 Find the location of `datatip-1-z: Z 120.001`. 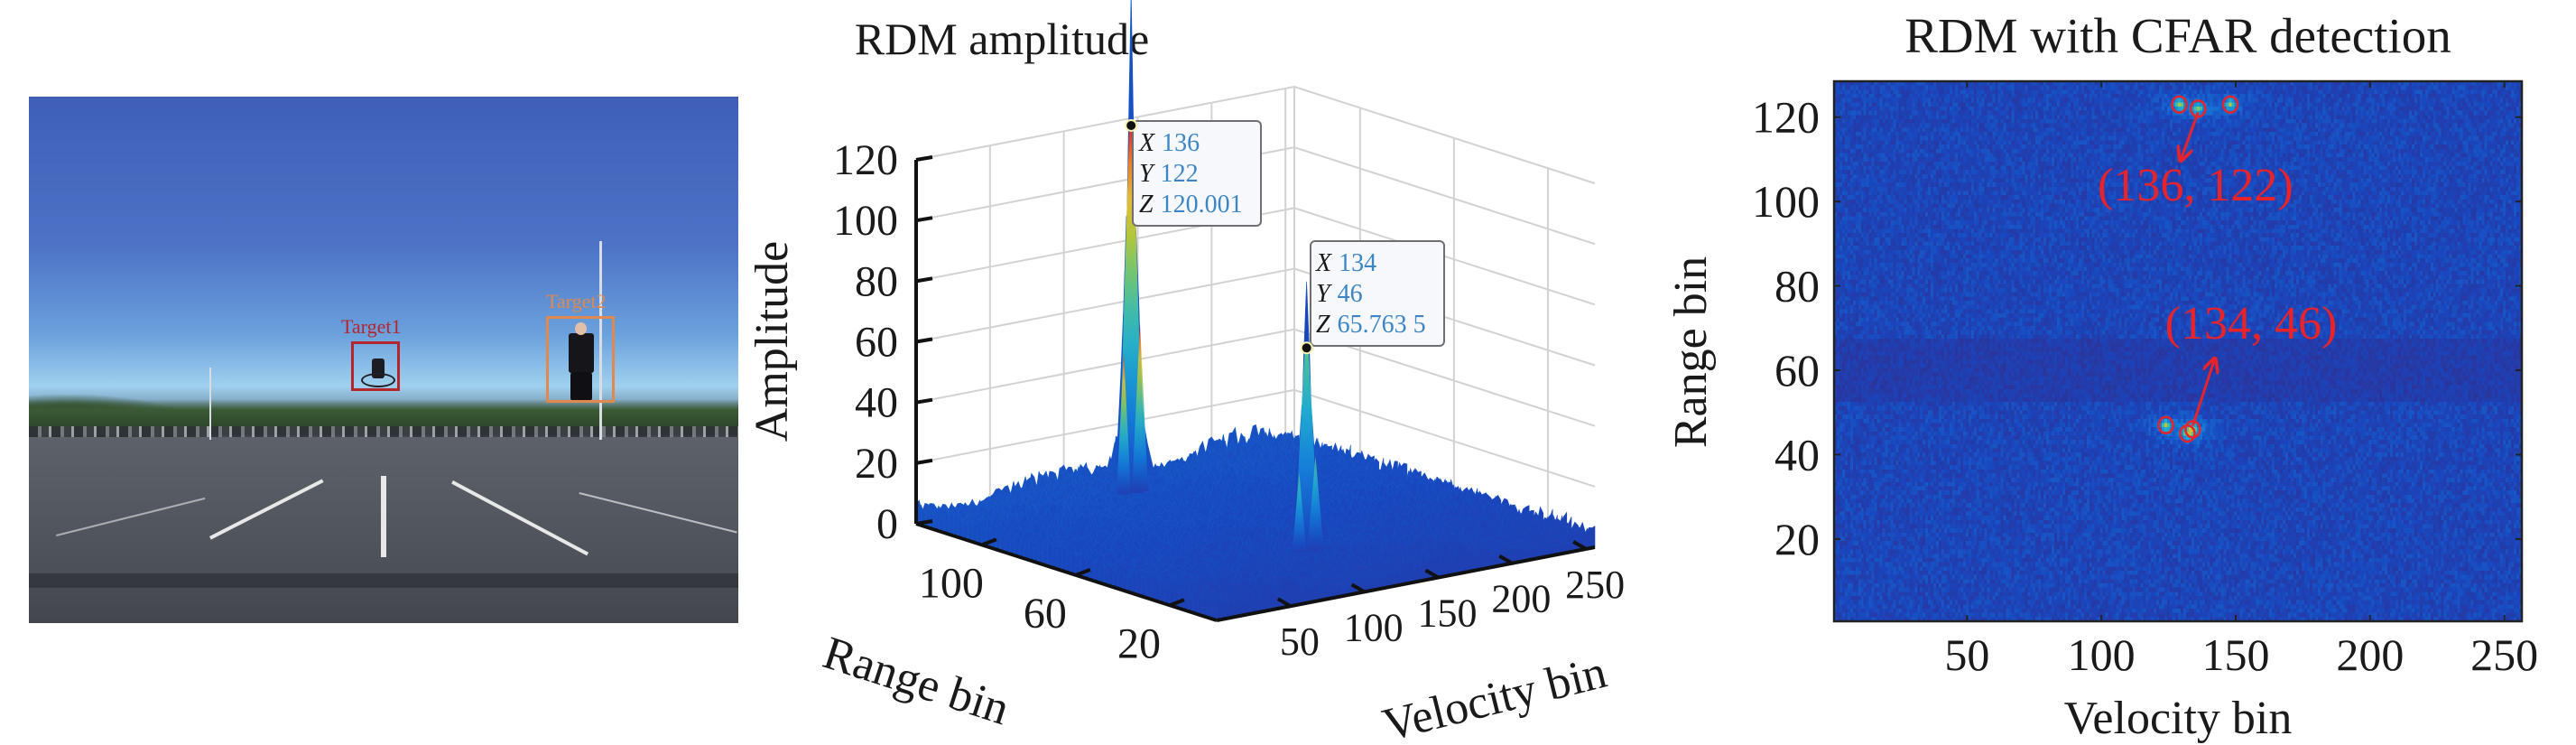

datatip-1-z: Z 120.001 is located at coordinates (1191, 205).